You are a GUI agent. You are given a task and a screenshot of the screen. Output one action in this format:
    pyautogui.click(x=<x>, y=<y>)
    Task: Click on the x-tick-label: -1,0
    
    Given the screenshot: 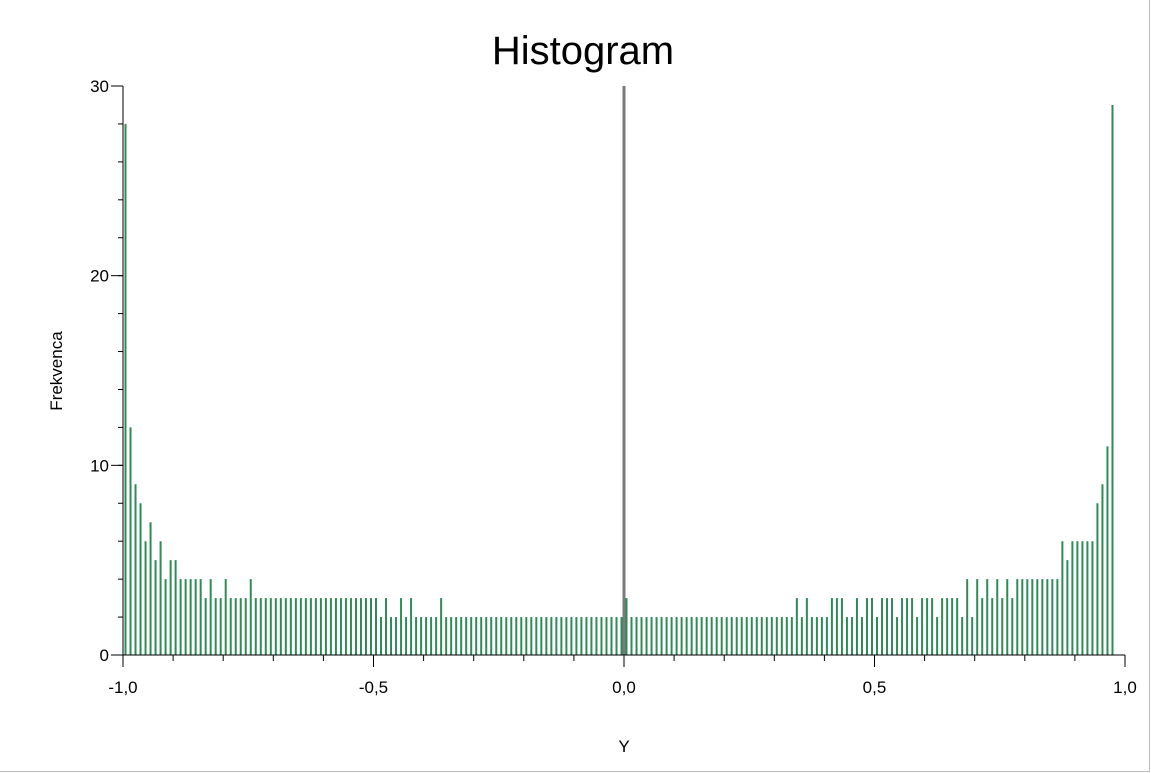 What is the action you would take?
    pyautogui.click(x=122, y=687)
    